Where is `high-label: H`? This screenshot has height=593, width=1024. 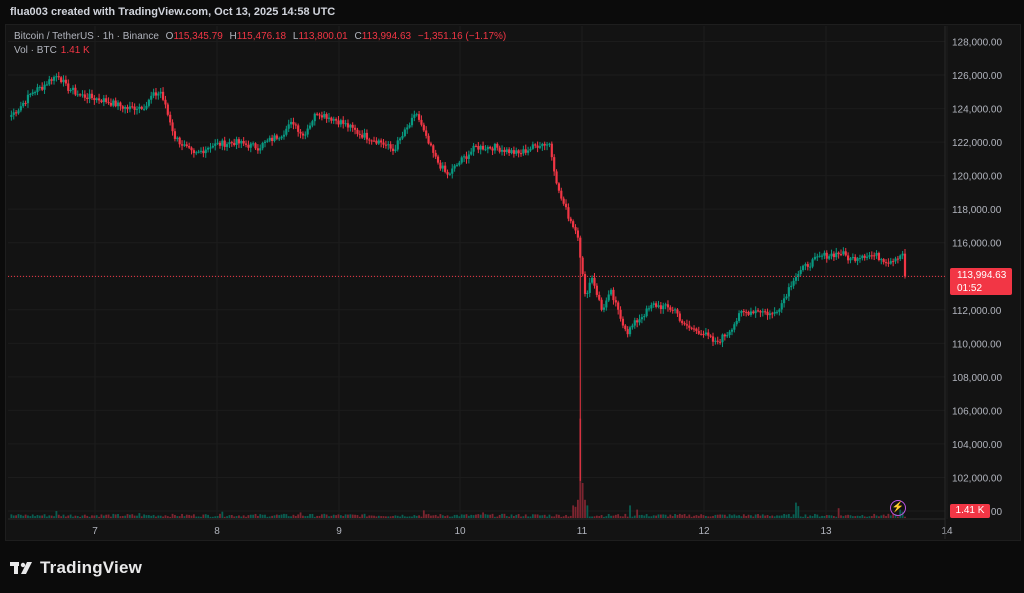 high-label: H is located at coordinates (233, 36).